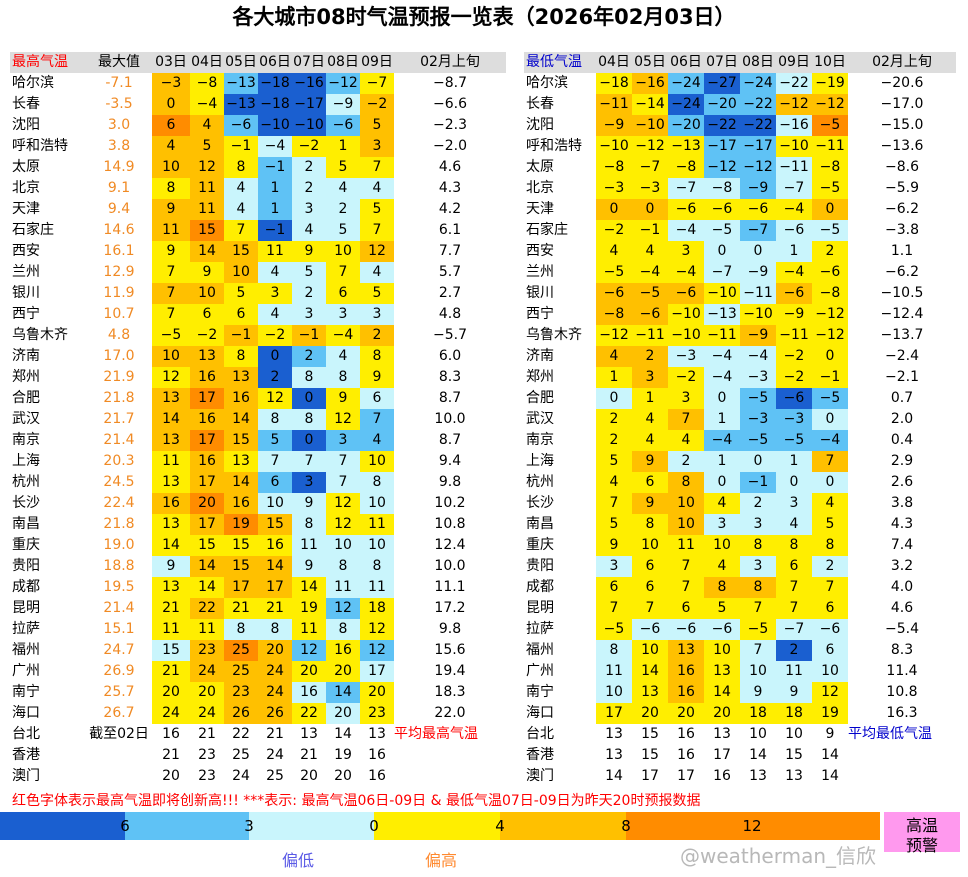 The width and height of the screenshot is (968, 877). I want to click on temp-cell: 9, so click(614, 545).